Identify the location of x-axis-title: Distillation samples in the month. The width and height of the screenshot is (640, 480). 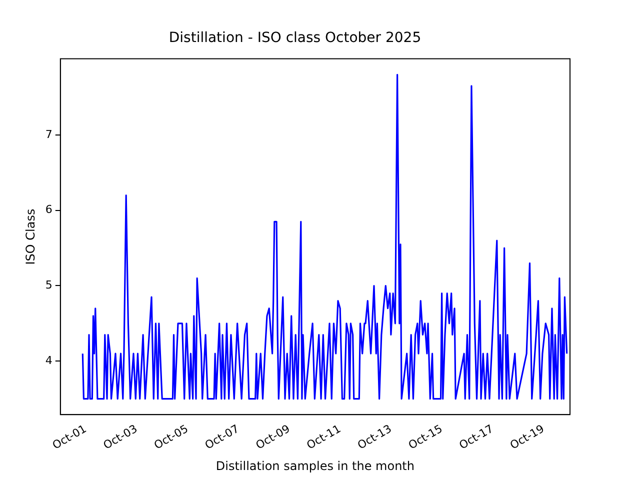
(315, 465).